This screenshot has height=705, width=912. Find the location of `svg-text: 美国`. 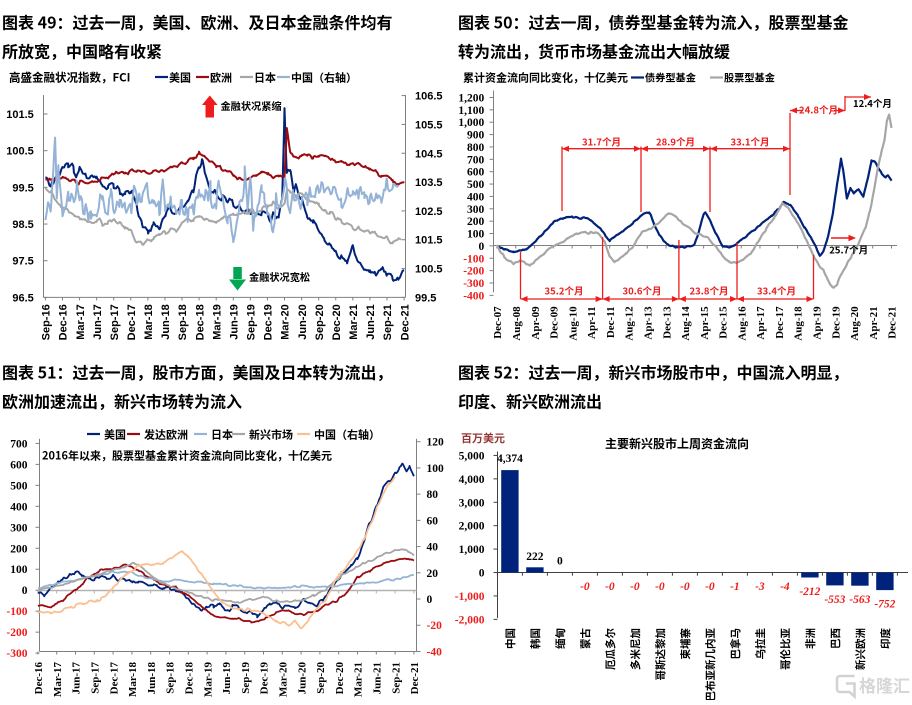

svg-text: 美国 is located at coordinates (115, 435).